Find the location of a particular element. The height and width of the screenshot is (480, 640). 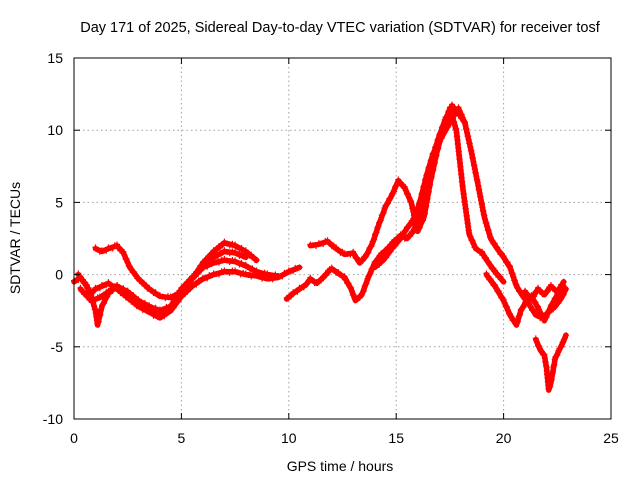

series-track-h is located at coordinates (525, 299).